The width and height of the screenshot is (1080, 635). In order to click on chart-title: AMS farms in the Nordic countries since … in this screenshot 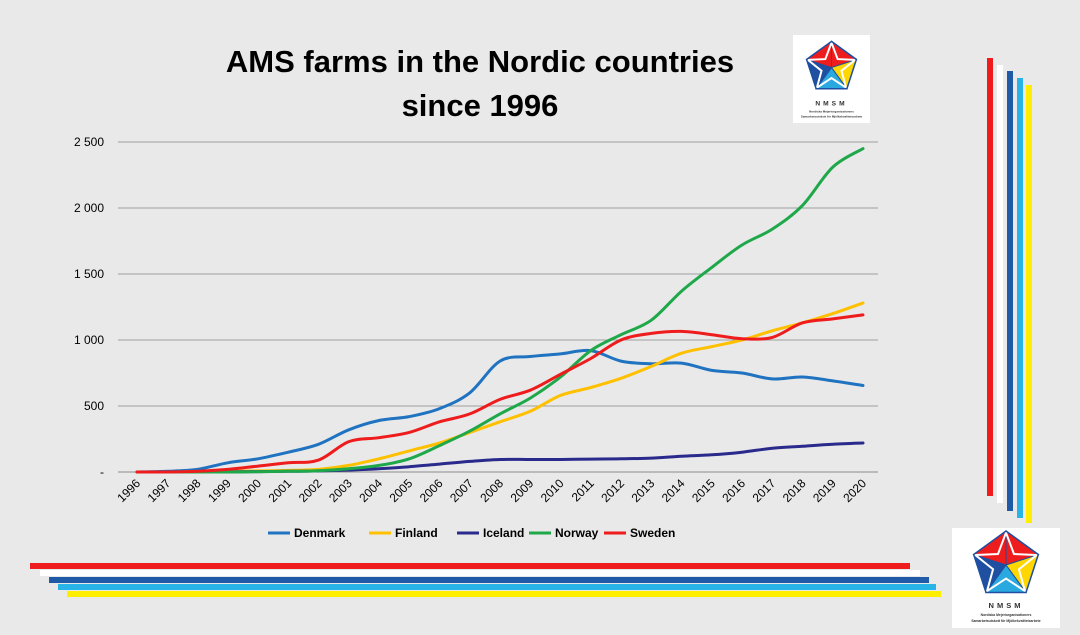, I will do `click(480, 84)`.